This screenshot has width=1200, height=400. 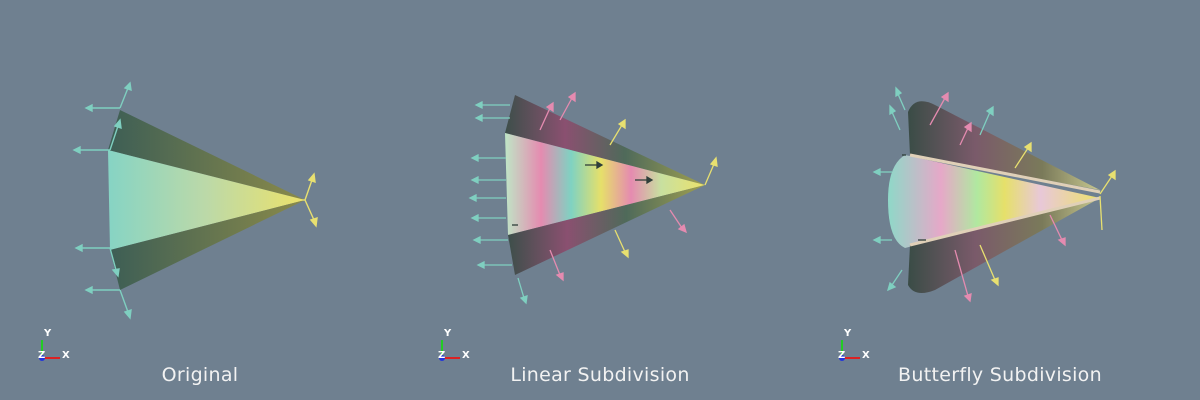 I want to click on mesh-edge-lower, so click(x=1005, y=221).